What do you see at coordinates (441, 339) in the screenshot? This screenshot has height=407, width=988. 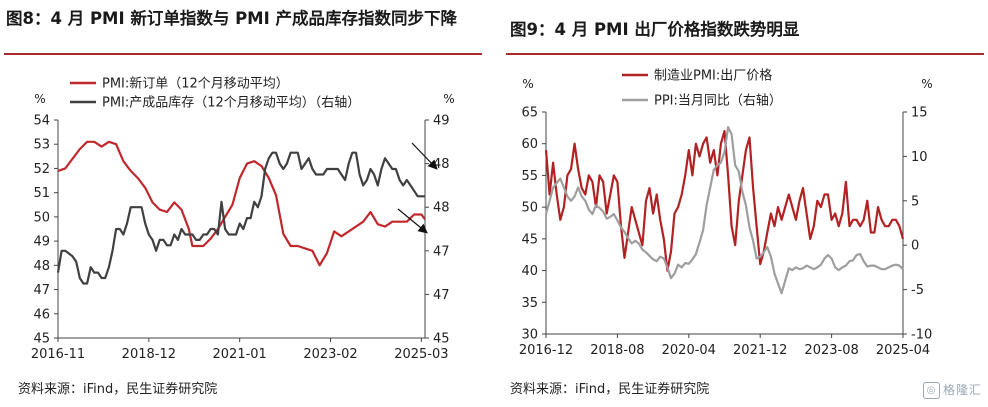 I see `right-tick-label: 45` at bounding box center [441, 339].